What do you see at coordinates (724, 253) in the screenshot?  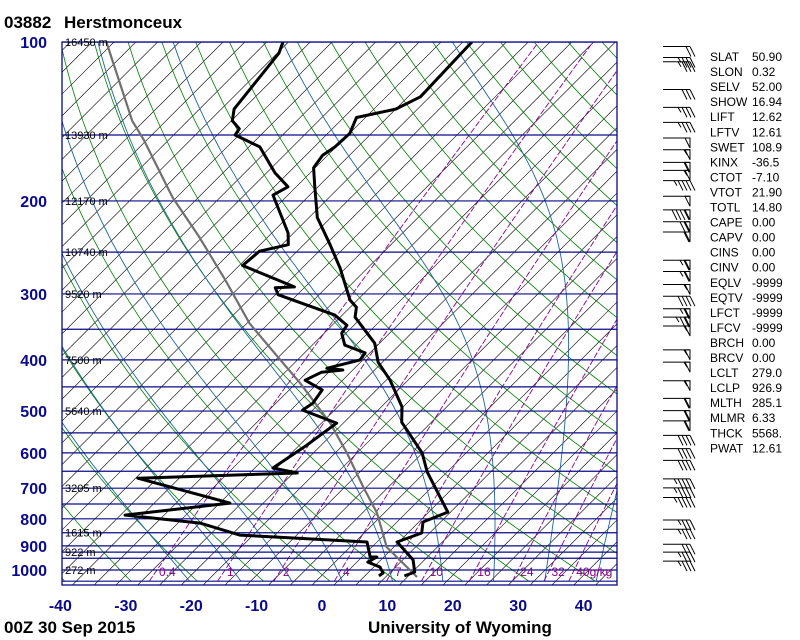 I see `index-key: CINS` at bounding box center [724, 253].